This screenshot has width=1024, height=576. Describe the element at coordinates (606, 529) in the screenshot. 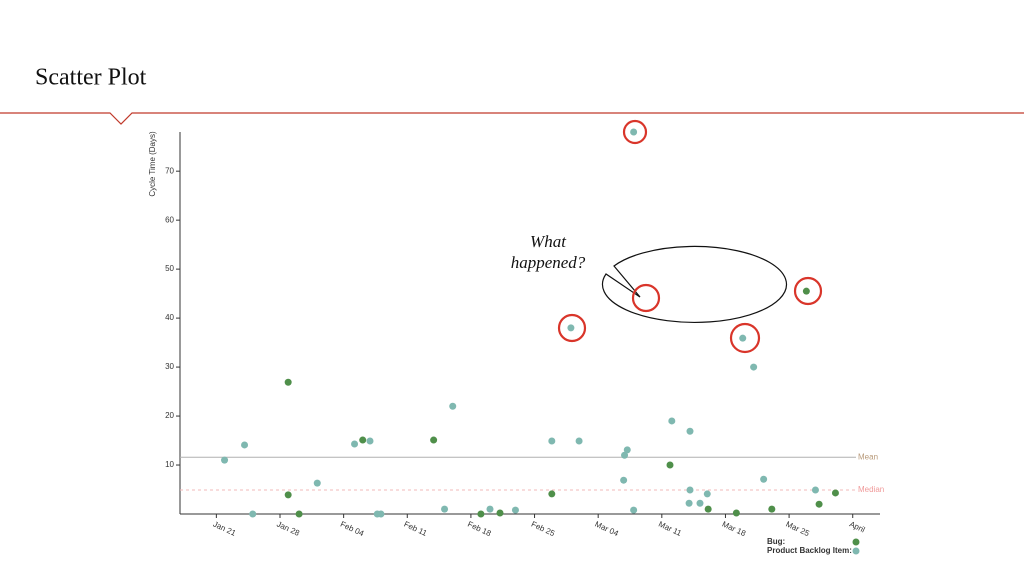

I see `x-tick-label: Mar 04` at that location.